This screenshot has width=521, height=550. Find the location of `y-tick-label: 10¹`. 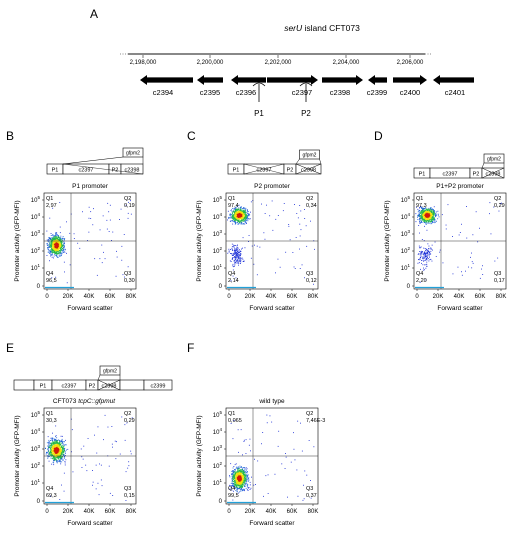

y-tick-label: 10¹ is located at coordinates (406, 267).